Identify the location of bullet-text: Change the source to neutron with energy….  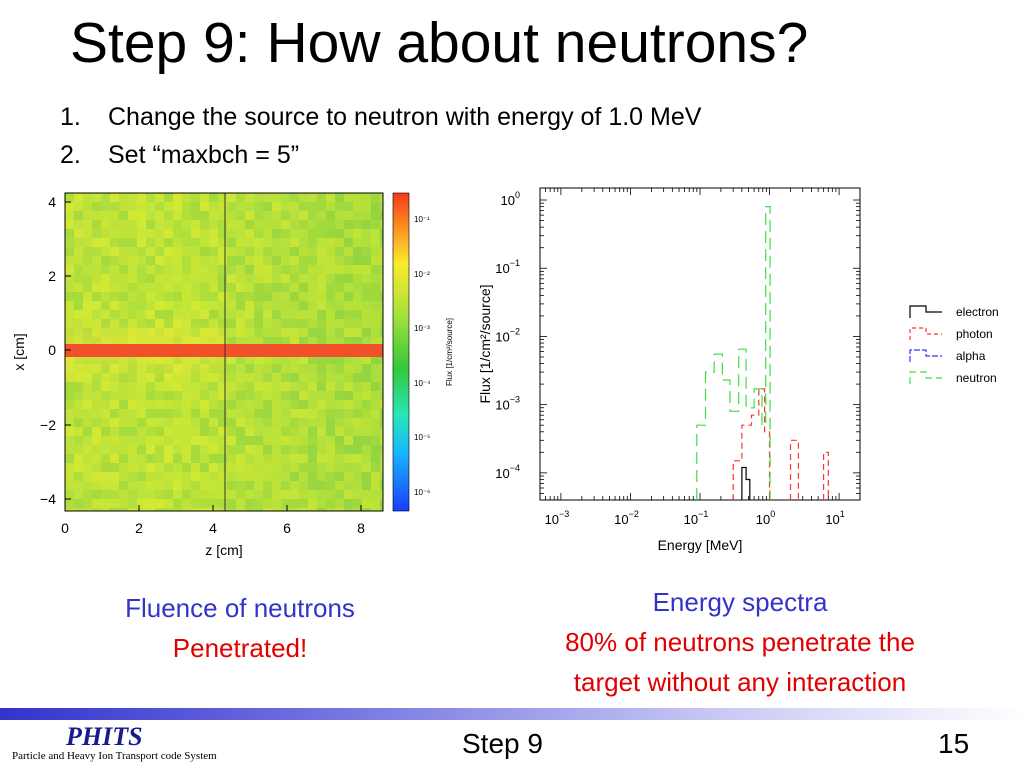
(405, 117).